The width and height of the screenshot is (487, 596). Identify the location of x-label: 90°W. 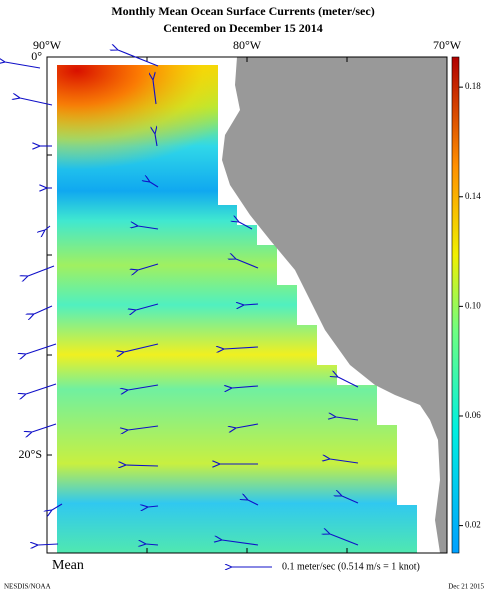
(47, 45).